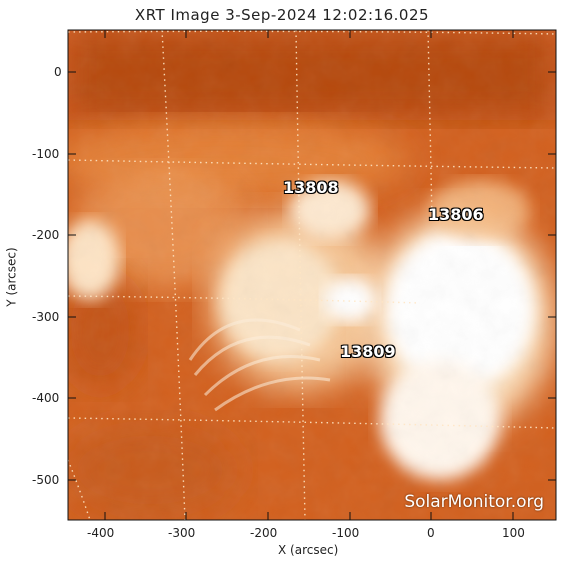 This screenshot has width=564, height=564. What do you see at coordinates (46, 317) in the screenshot?
I see `y-tick-label: -300` at bounding box center [46, 317].